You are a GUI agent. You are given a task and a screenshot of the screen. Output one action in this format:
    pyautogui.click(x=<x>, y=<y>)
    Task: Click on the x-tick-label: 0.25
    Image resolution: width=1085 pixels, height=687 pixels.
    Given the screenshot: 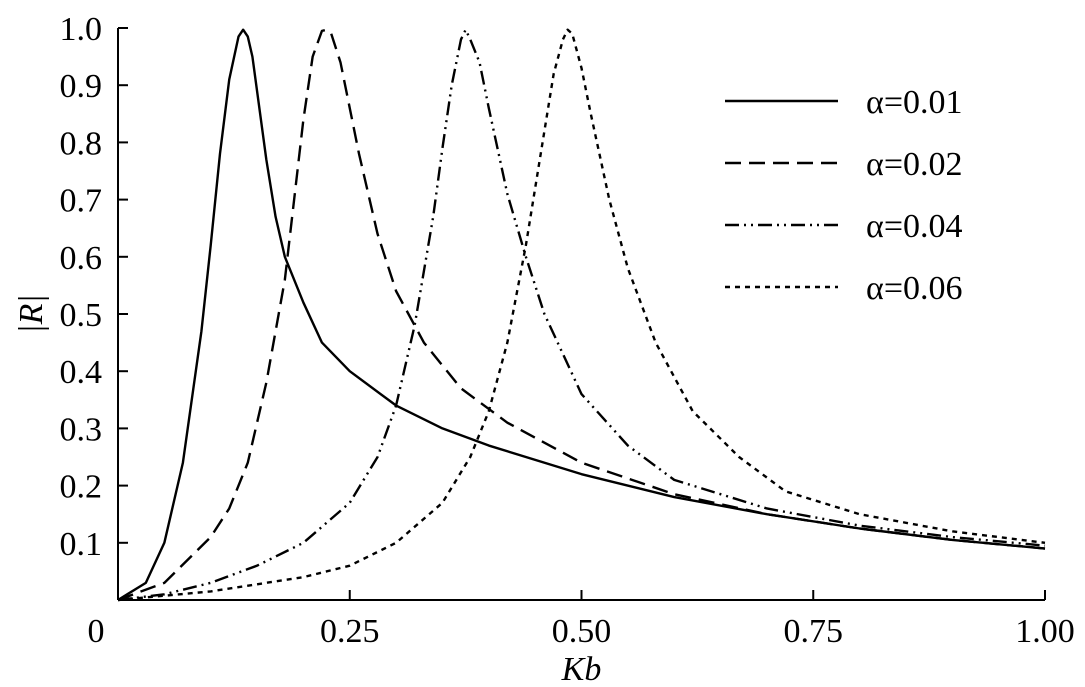 What is the action you would take?
    pyautogui.click(x=350, y=631)
    